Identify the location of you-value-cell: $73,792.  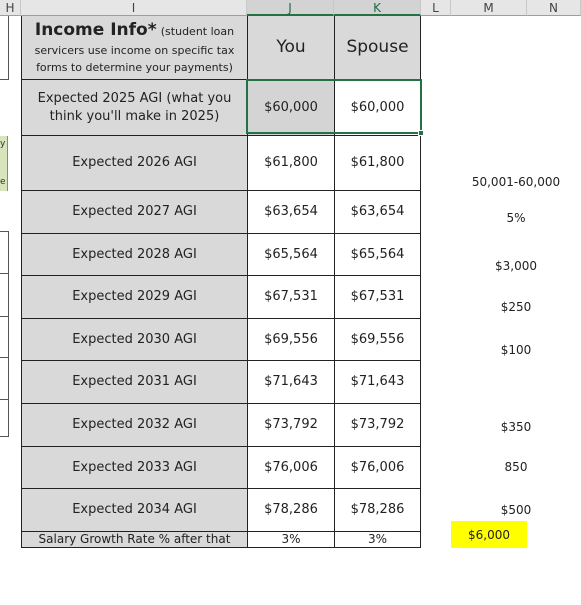
(291, 425).